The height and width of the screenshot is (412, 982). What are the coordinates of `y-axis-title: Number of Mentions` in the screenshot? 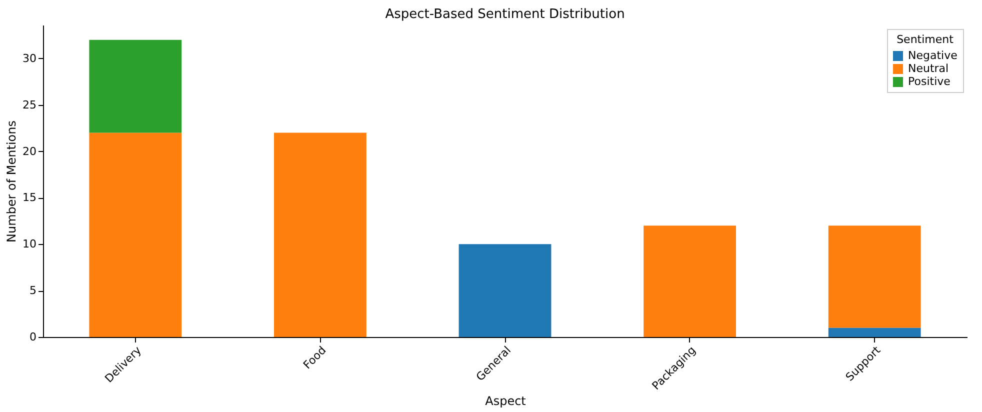 It's located at (11, 181).